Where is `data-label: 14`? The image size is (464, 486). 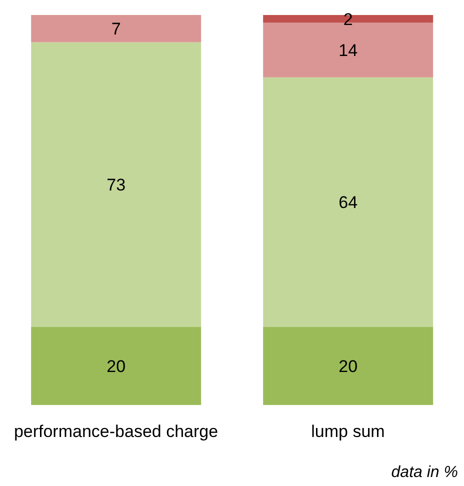 data-label: 14 is located at coordinates (348, 50).